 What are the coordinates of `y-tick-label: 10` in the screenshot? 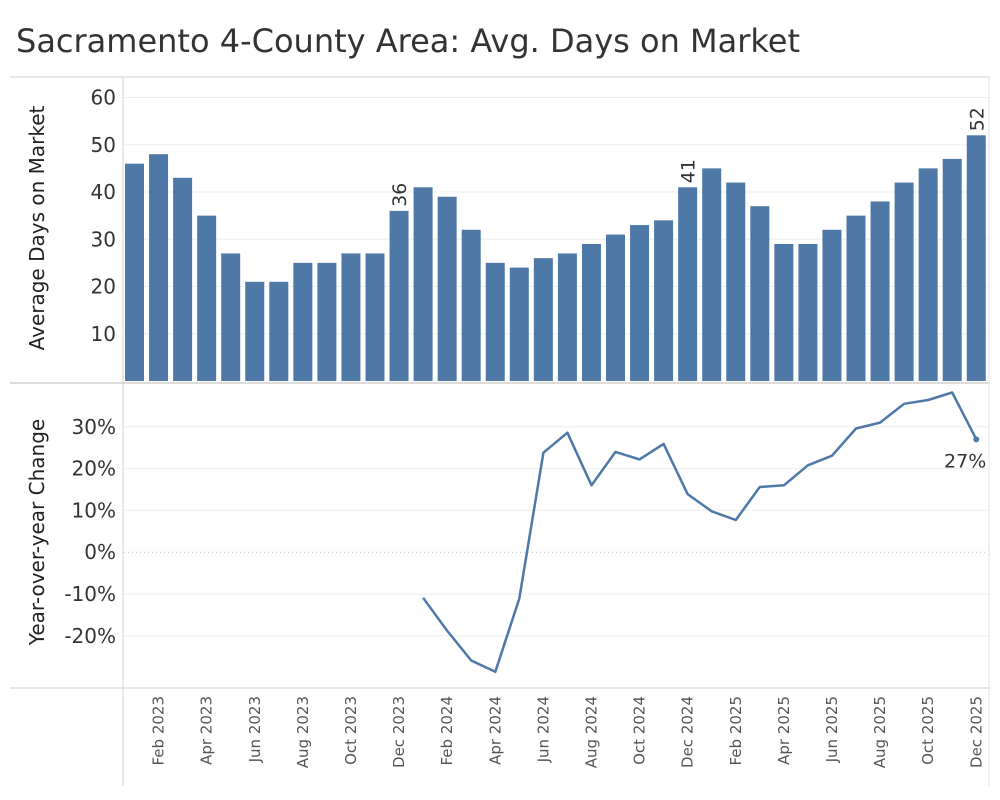 It's located at (103, 334).